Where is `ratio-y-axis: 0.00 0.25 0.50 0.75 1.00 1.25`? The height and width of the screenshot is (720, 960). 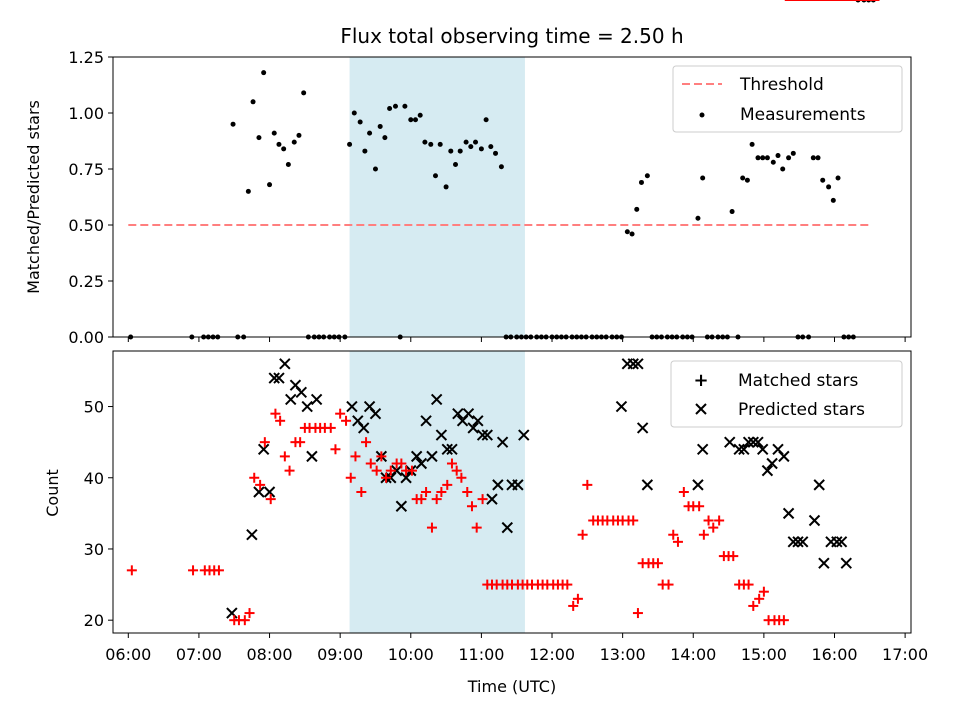 ratio-y-axis: 0.00 0.25 0.50 0.75 1.00 1.25 is located at coordinates (90, 197).